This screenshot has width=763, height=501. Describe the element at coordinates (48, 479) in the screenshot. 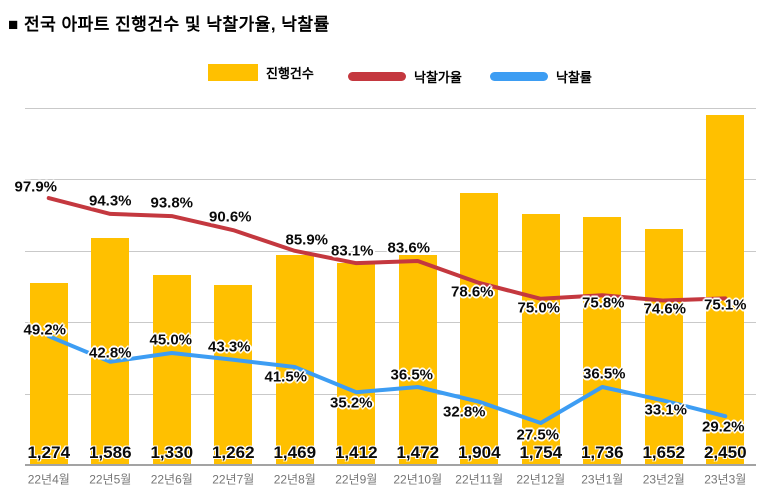

I see `x-axis-label: 22년4월` at that location.